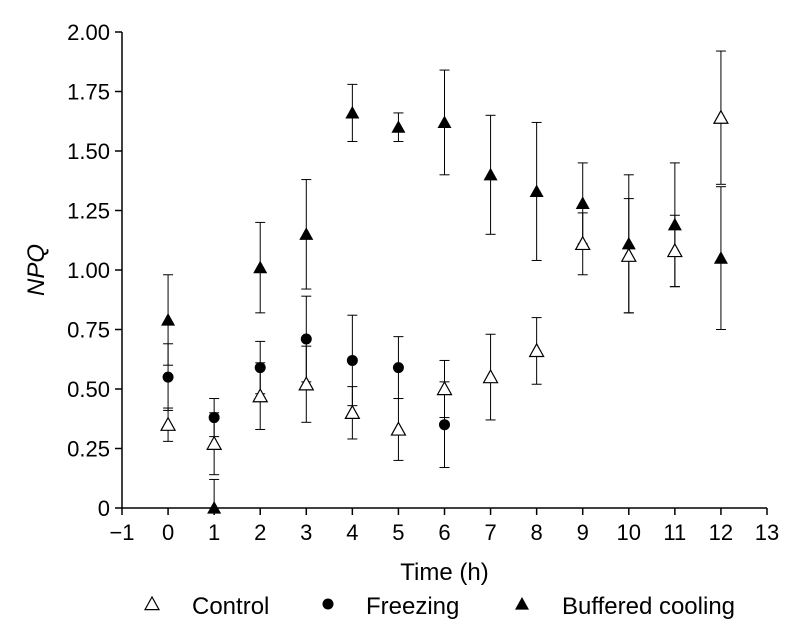 The height and width of the screenshot is (641, 800). What do you see at coordinates (88, 330) in the screenshot?
I see `y-tick-label: 0.75` at bounding box center [88, 330].